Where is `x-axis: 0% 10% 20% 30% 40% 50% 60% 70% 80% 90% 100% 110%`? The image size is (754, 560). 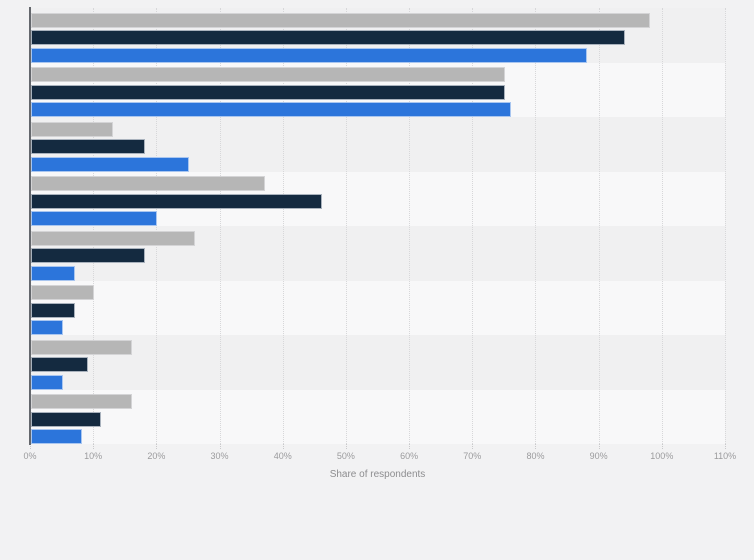
x-axis: 0% 10% 20% 30% 40% 50% 60% 70% 80% 90% 100% 110% is located at coordinates (379, 457).